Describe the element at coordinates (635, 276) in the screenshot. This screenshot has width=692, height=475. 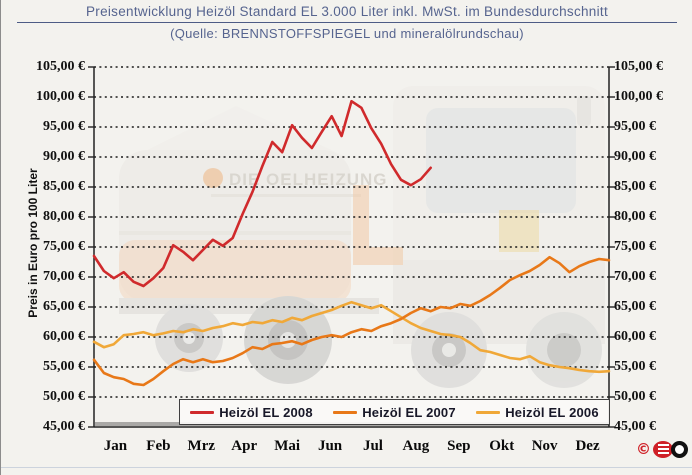
I see `y-tick-label-right: 70,00 €` at that location.